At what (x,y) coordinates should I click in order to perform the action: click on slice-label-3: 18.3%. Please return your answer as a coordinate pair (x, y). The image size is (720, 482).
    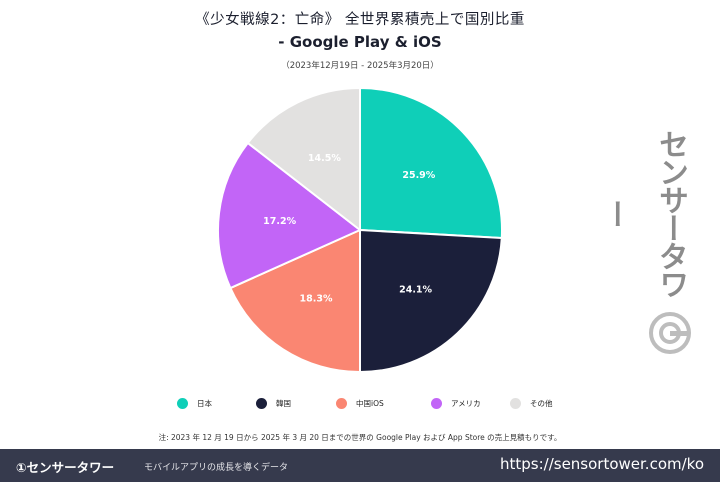
    Looking at the image, I should click on (316, 298).